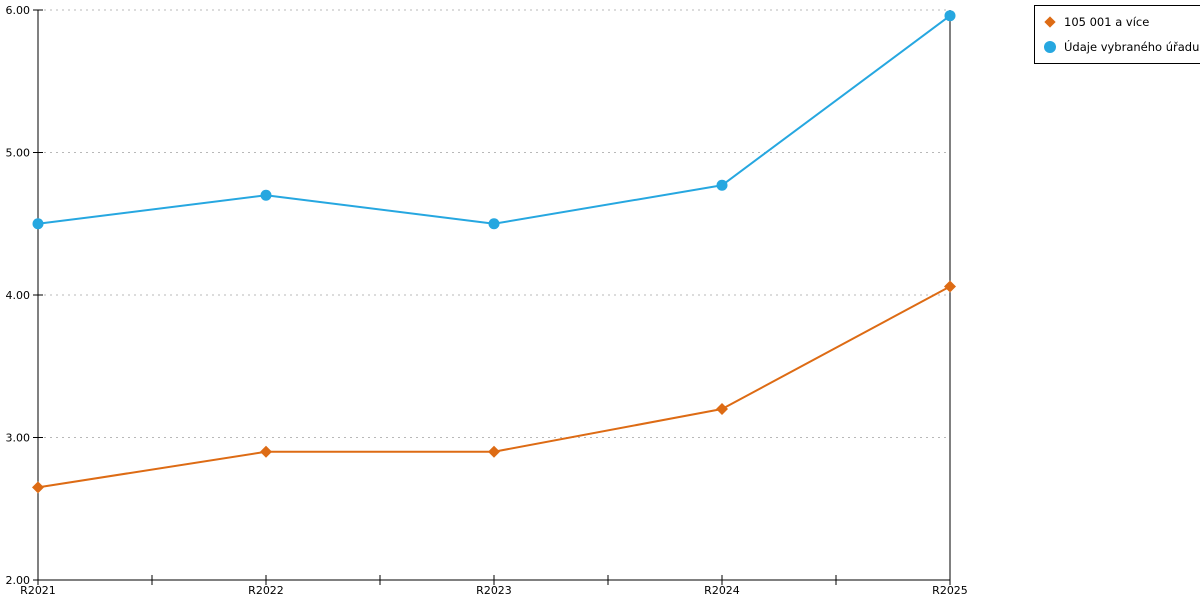 This screenshot has height=600, width=1200. I want to click on data-point-1-R2021, so click(38, 224).